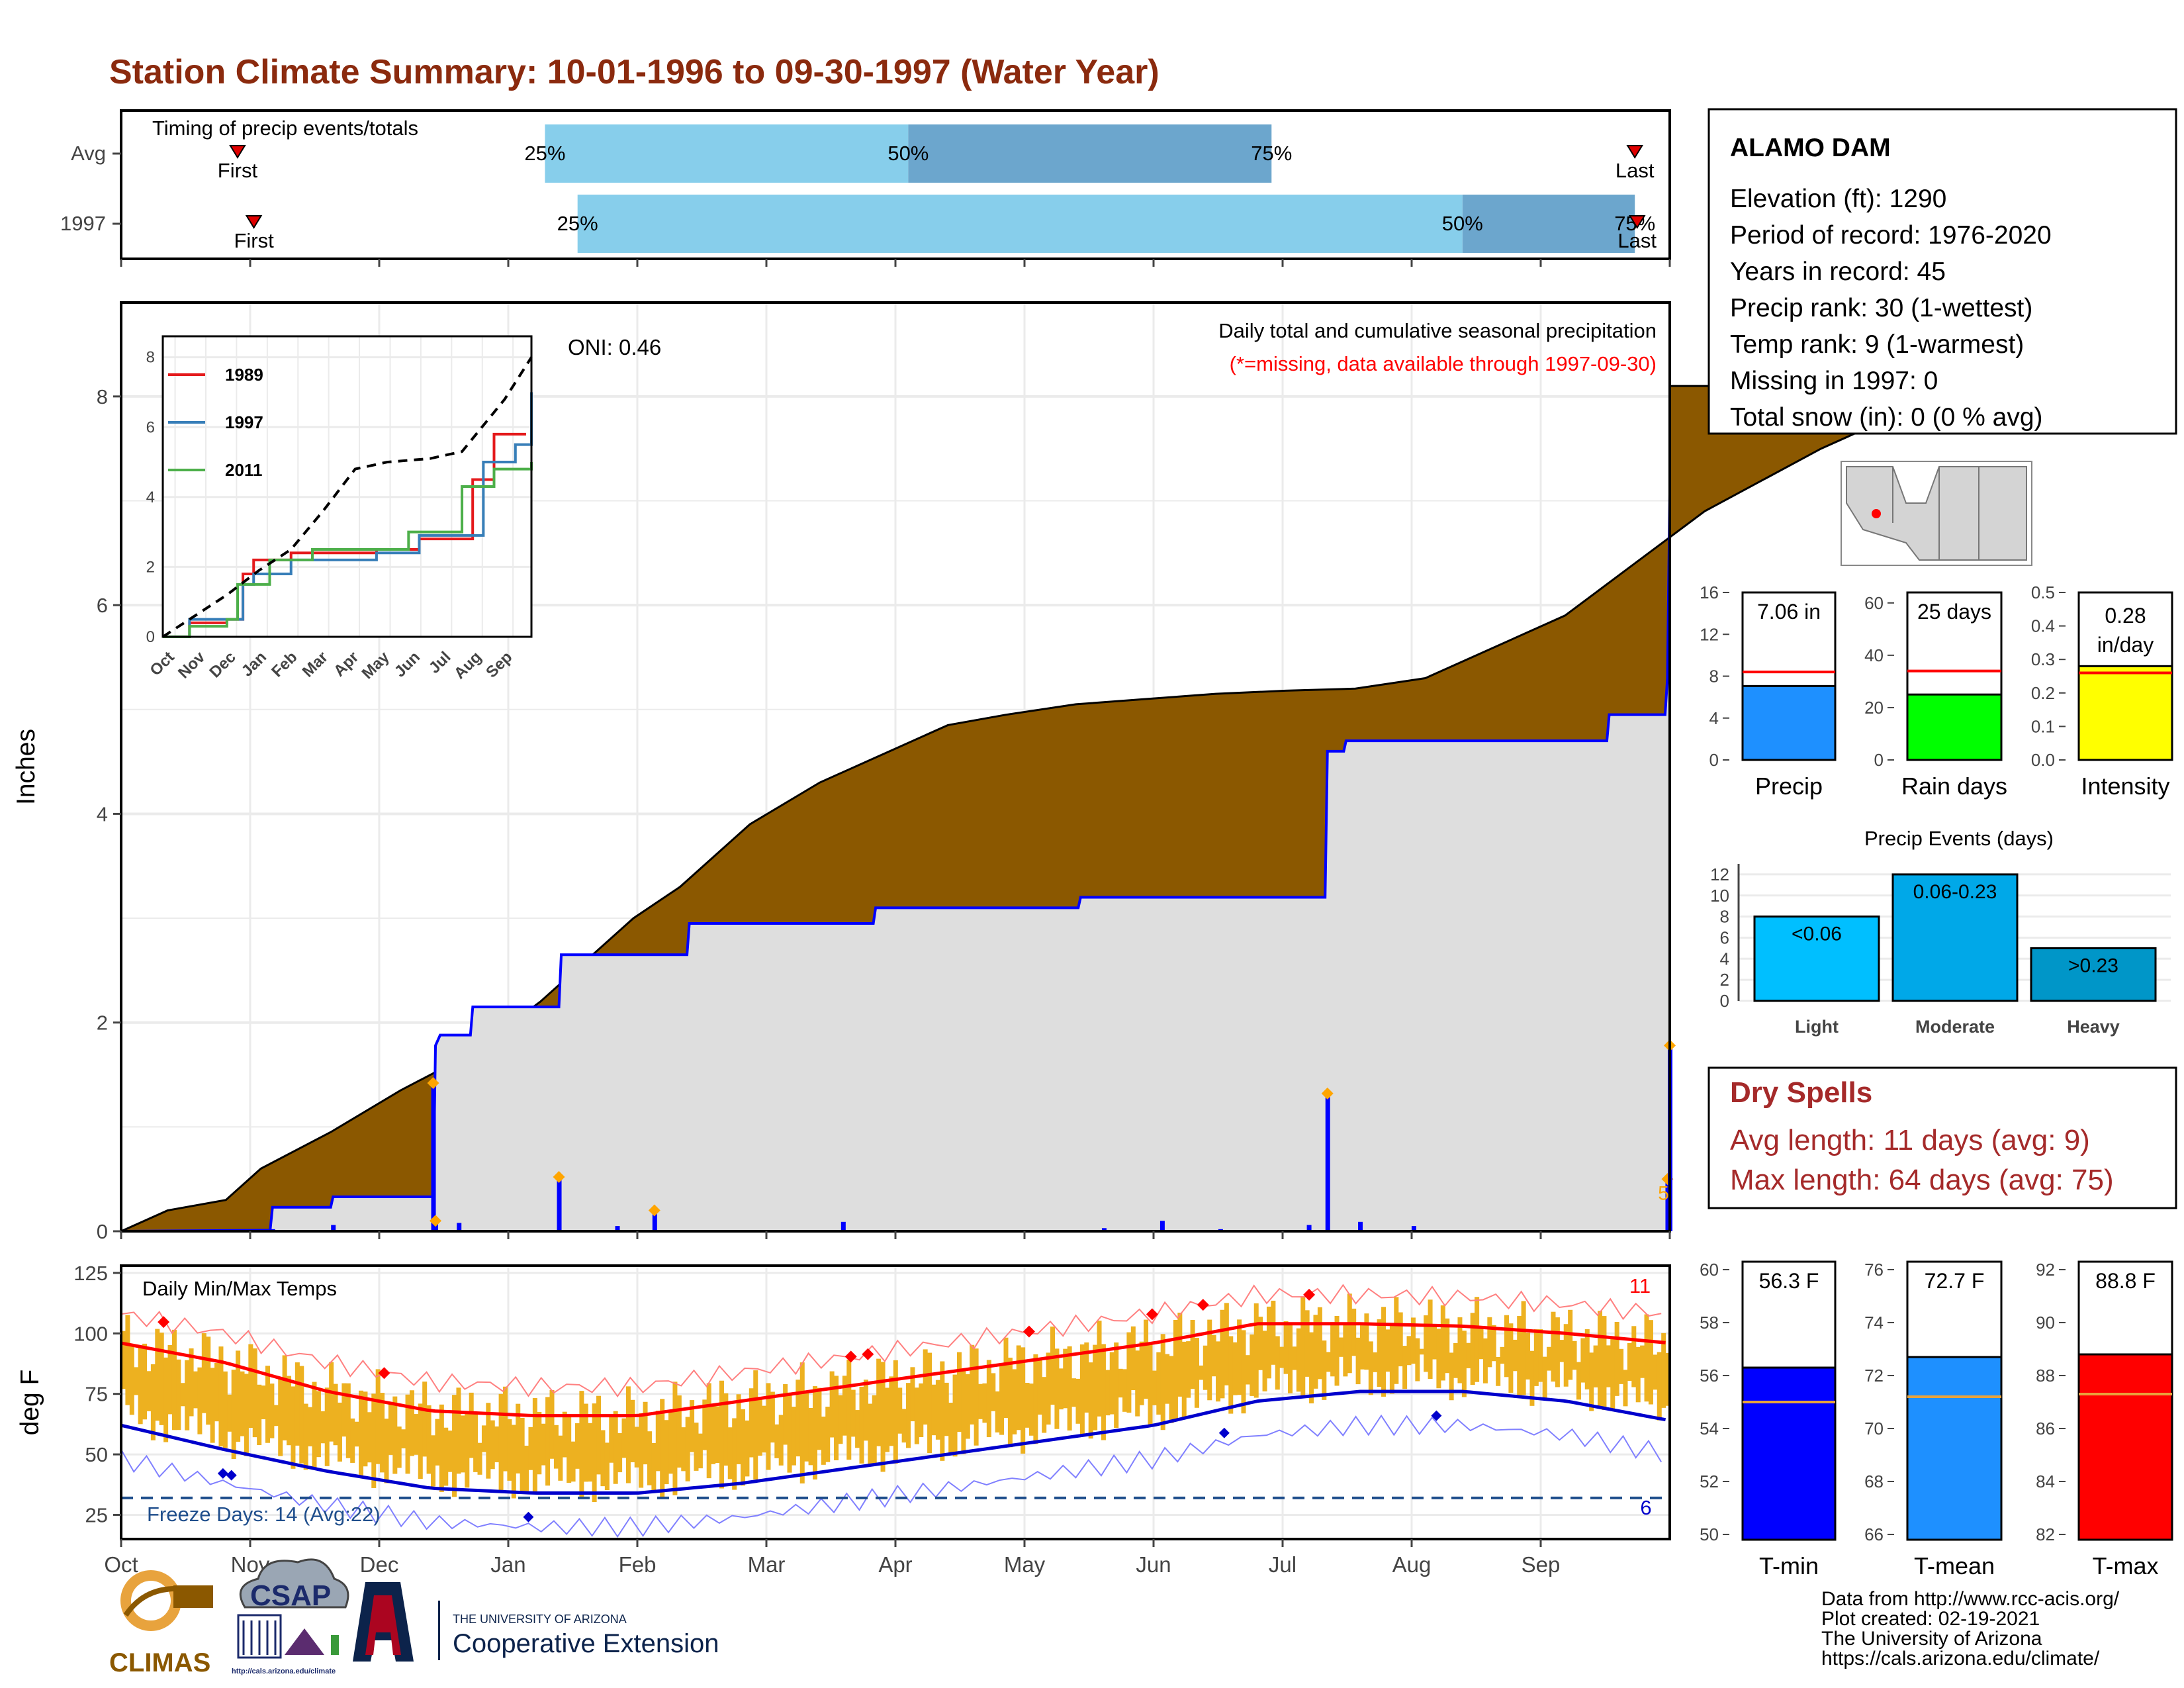  What do you see at coordinates (1955, 937) in the screenshot?
I see `events-bar` at bounding box center [1955, 937].